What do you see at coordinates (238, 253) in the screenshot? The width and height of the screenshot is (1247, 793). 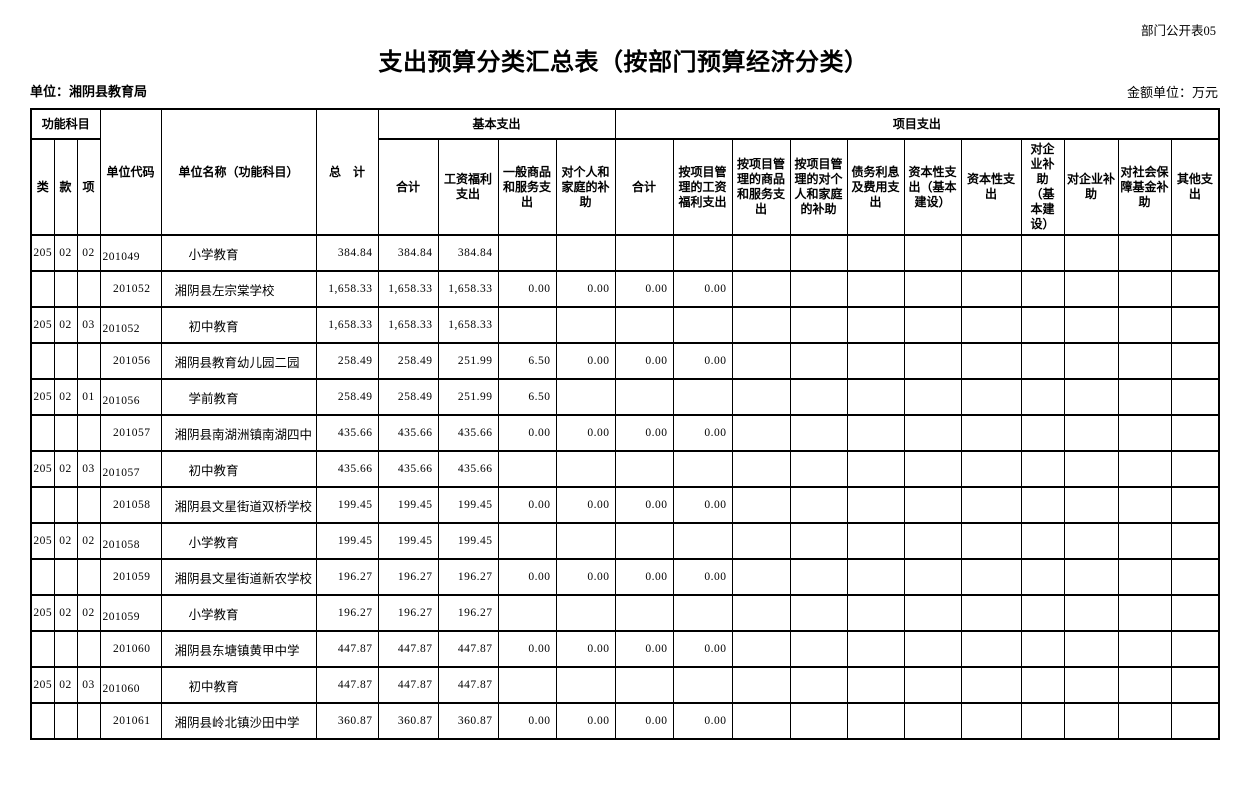 I see `cell-unit-name: 小学教育` at bounding box center [238, 253].